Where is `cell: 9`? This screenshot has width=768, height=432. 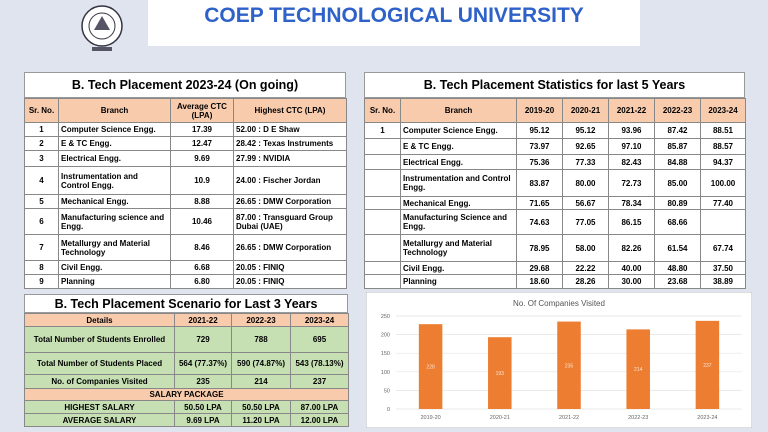 cell: 9 is located at coordinates (41, 281).